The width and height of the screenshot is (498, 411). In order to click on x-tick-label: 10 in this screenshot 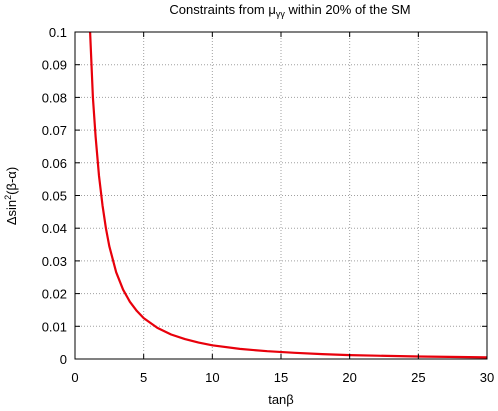, I will do `click(212, 377)`.